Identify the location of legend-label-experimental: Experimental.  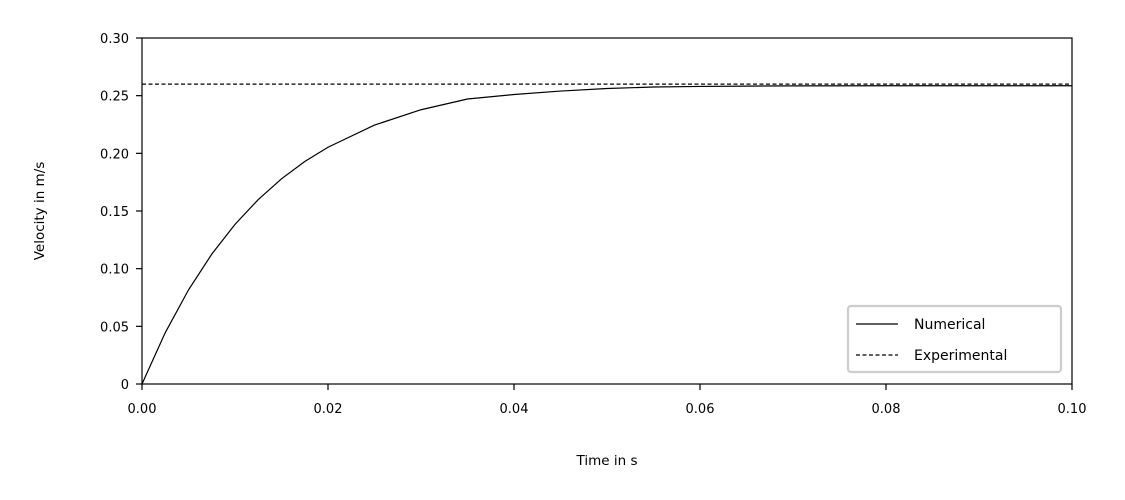
(960, 356).